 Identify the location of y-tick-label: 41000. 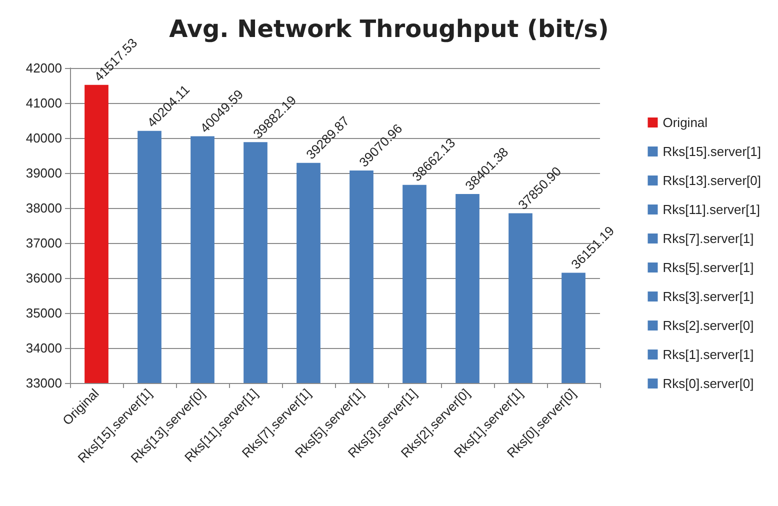
(44, 103).